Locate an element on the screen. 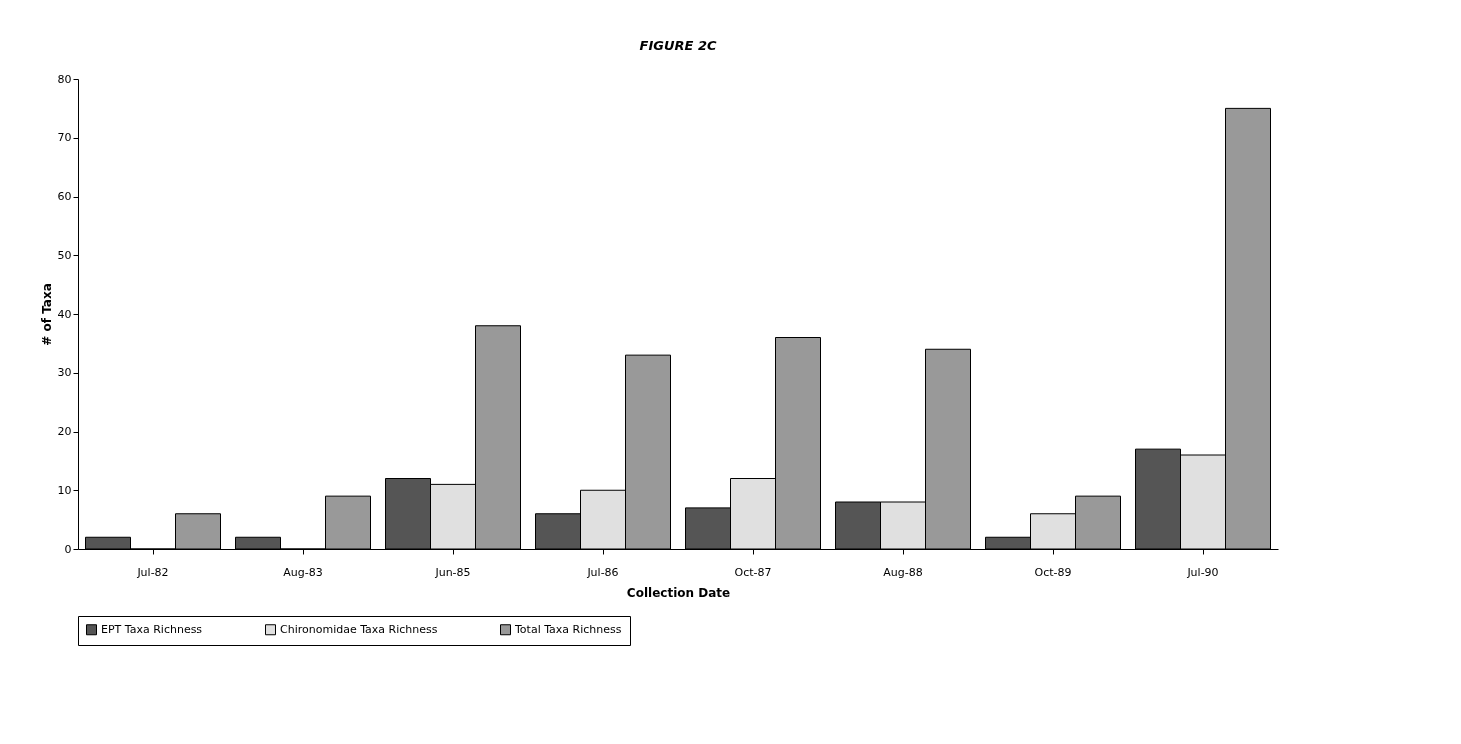 Image resolution: width=1461 pixels, height=744 pixels. y-tick-label: 40 is located at coordinates (64, 314).